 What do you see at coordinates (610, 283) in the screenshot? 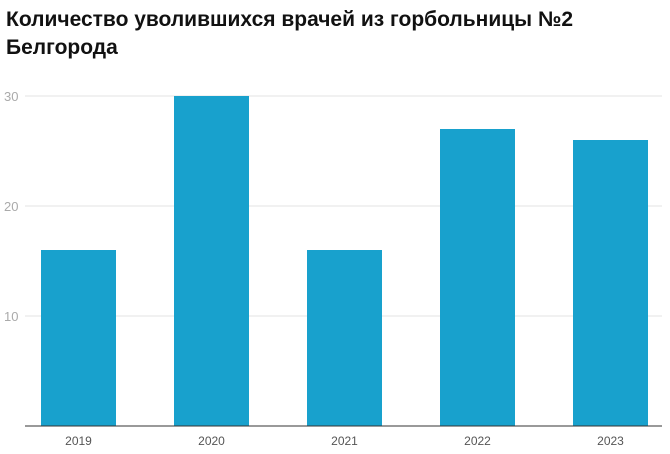
I see `bar-2023` at bounding box center [610, 283].